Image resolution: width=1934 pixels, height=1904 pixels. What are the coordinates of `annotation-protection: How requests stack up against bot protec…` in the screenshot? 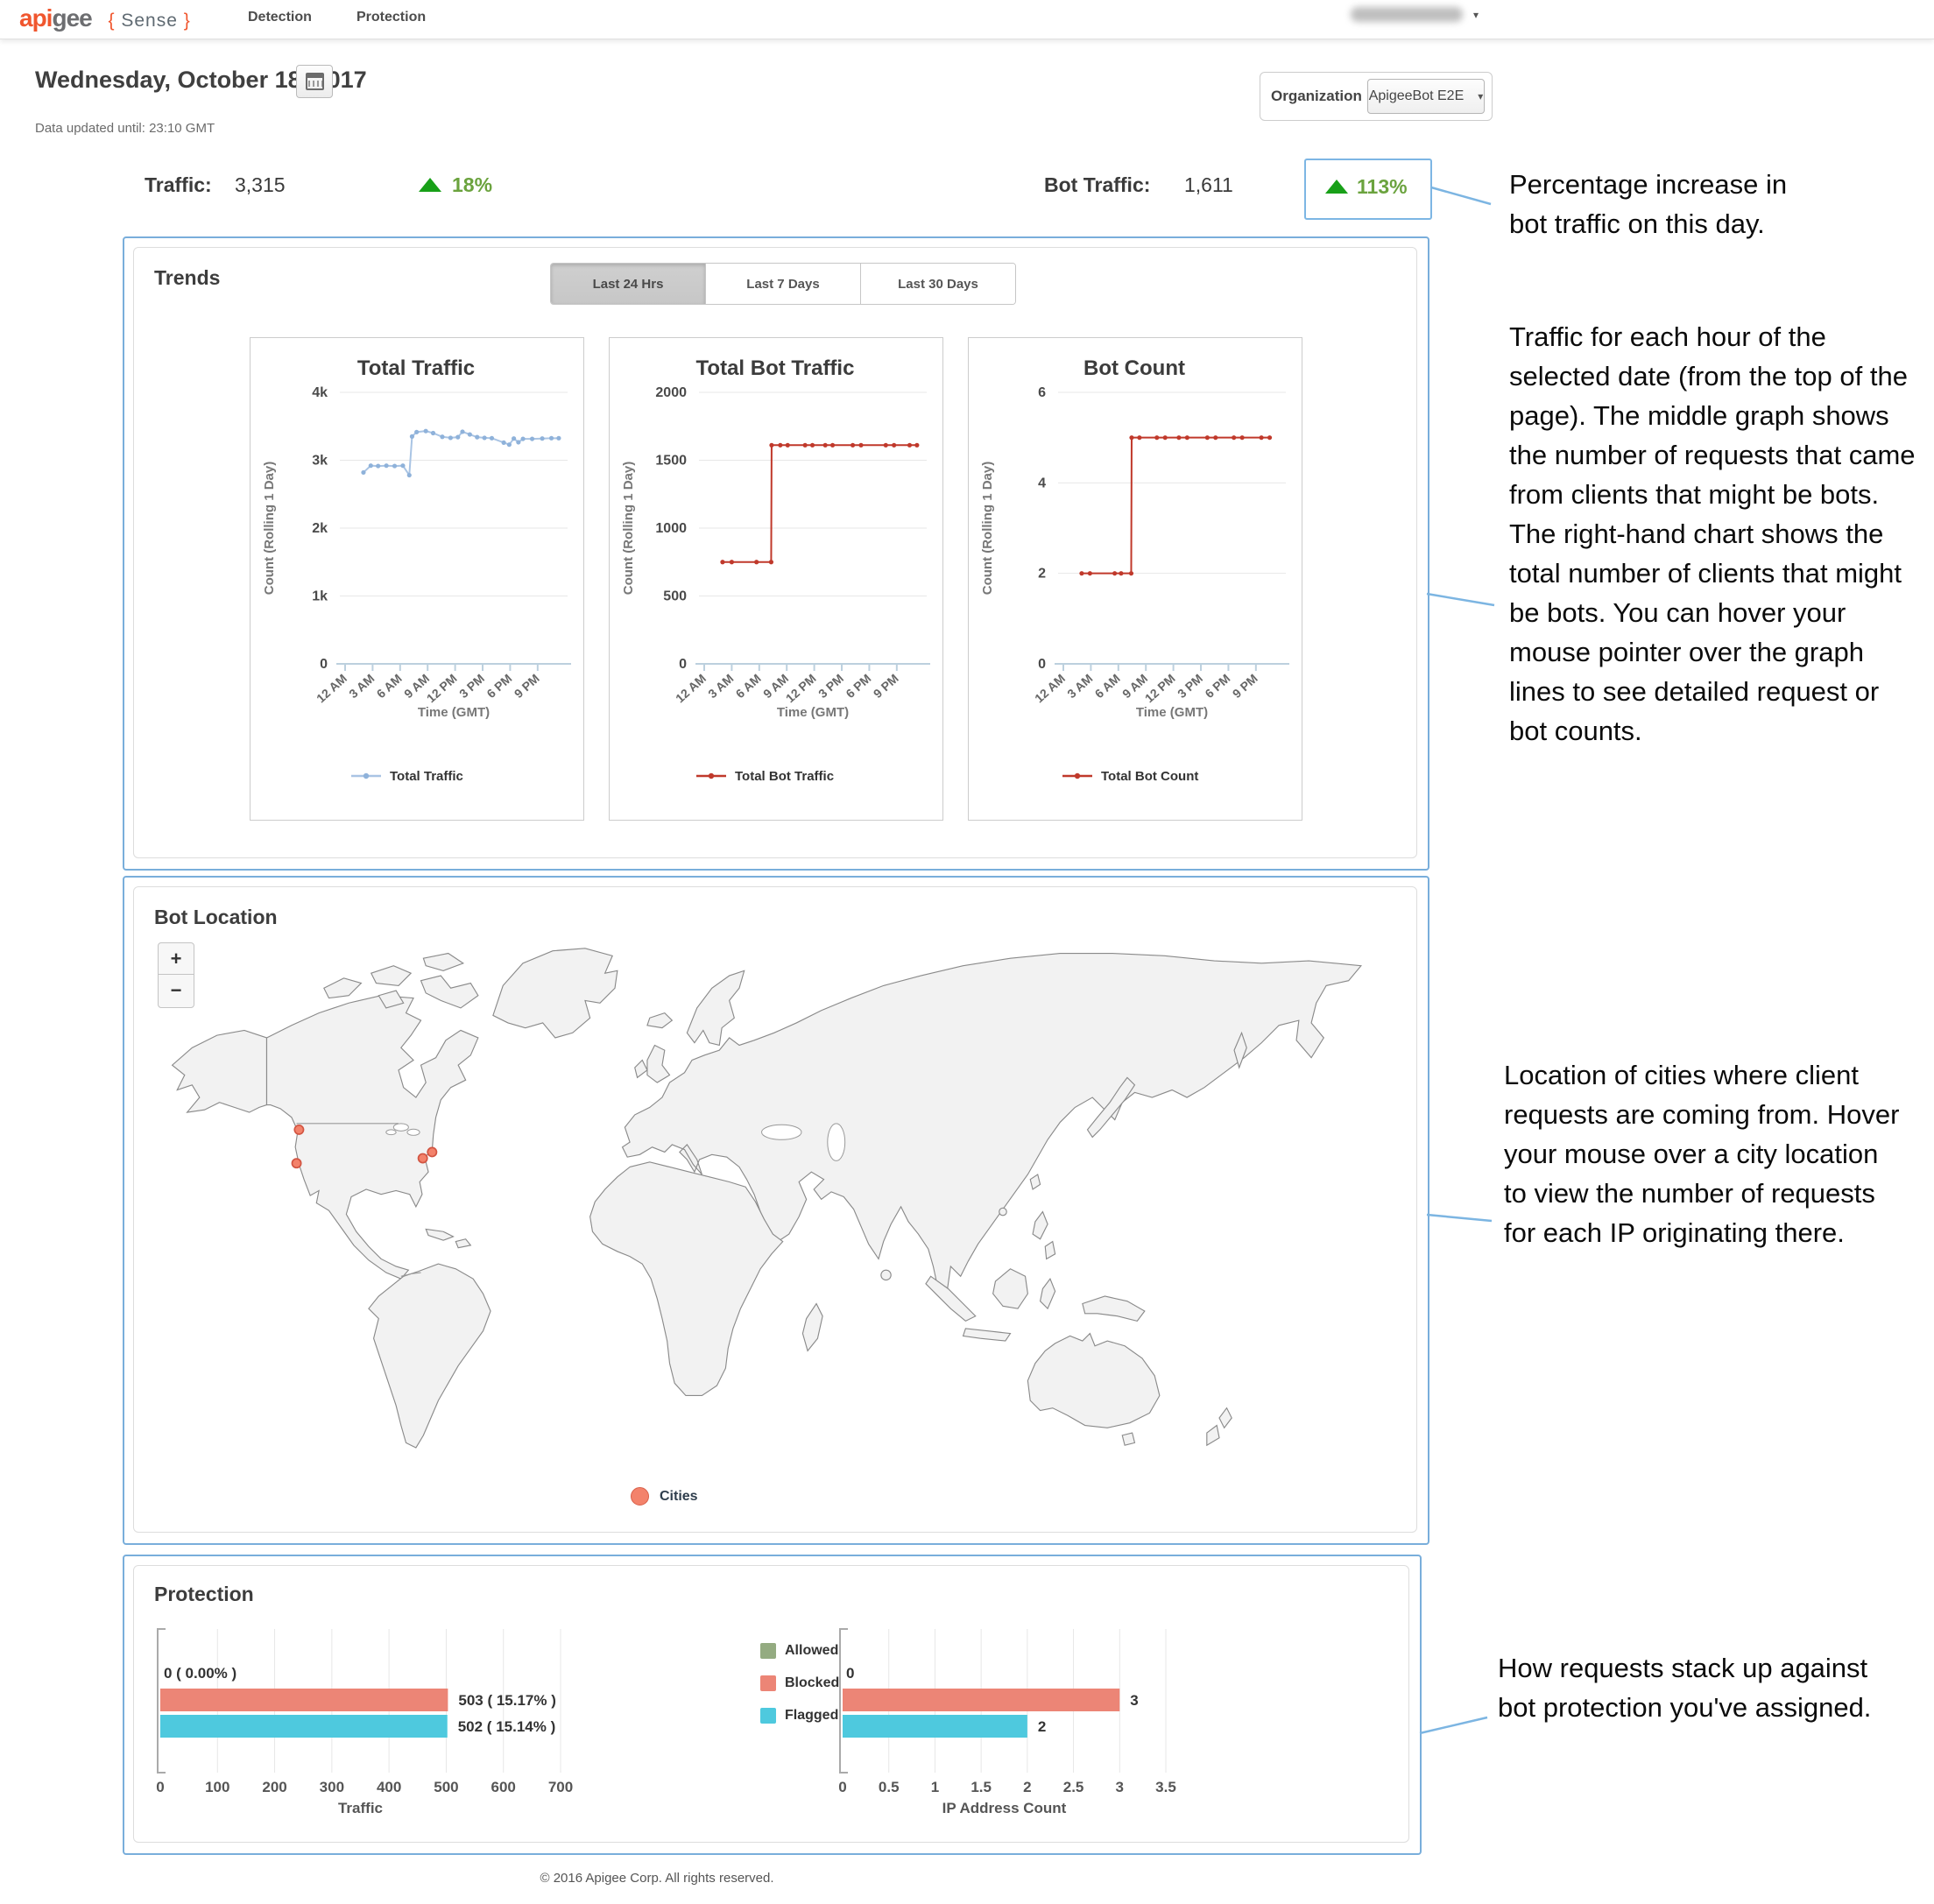 It's located at (1685, 1688).